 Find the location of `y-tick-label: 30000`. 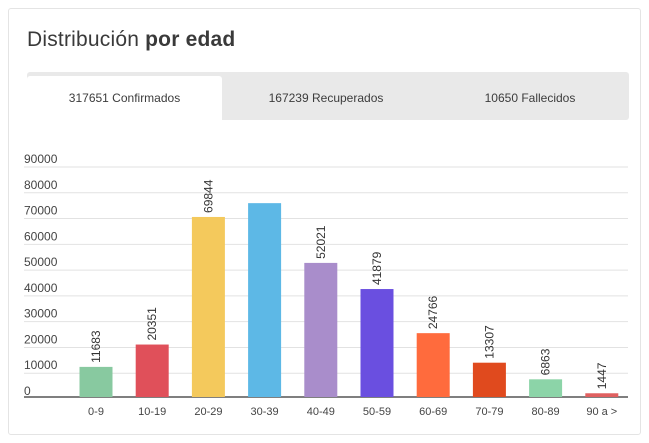

y-tick-label: 30000 is located at coordinates (41, 314).